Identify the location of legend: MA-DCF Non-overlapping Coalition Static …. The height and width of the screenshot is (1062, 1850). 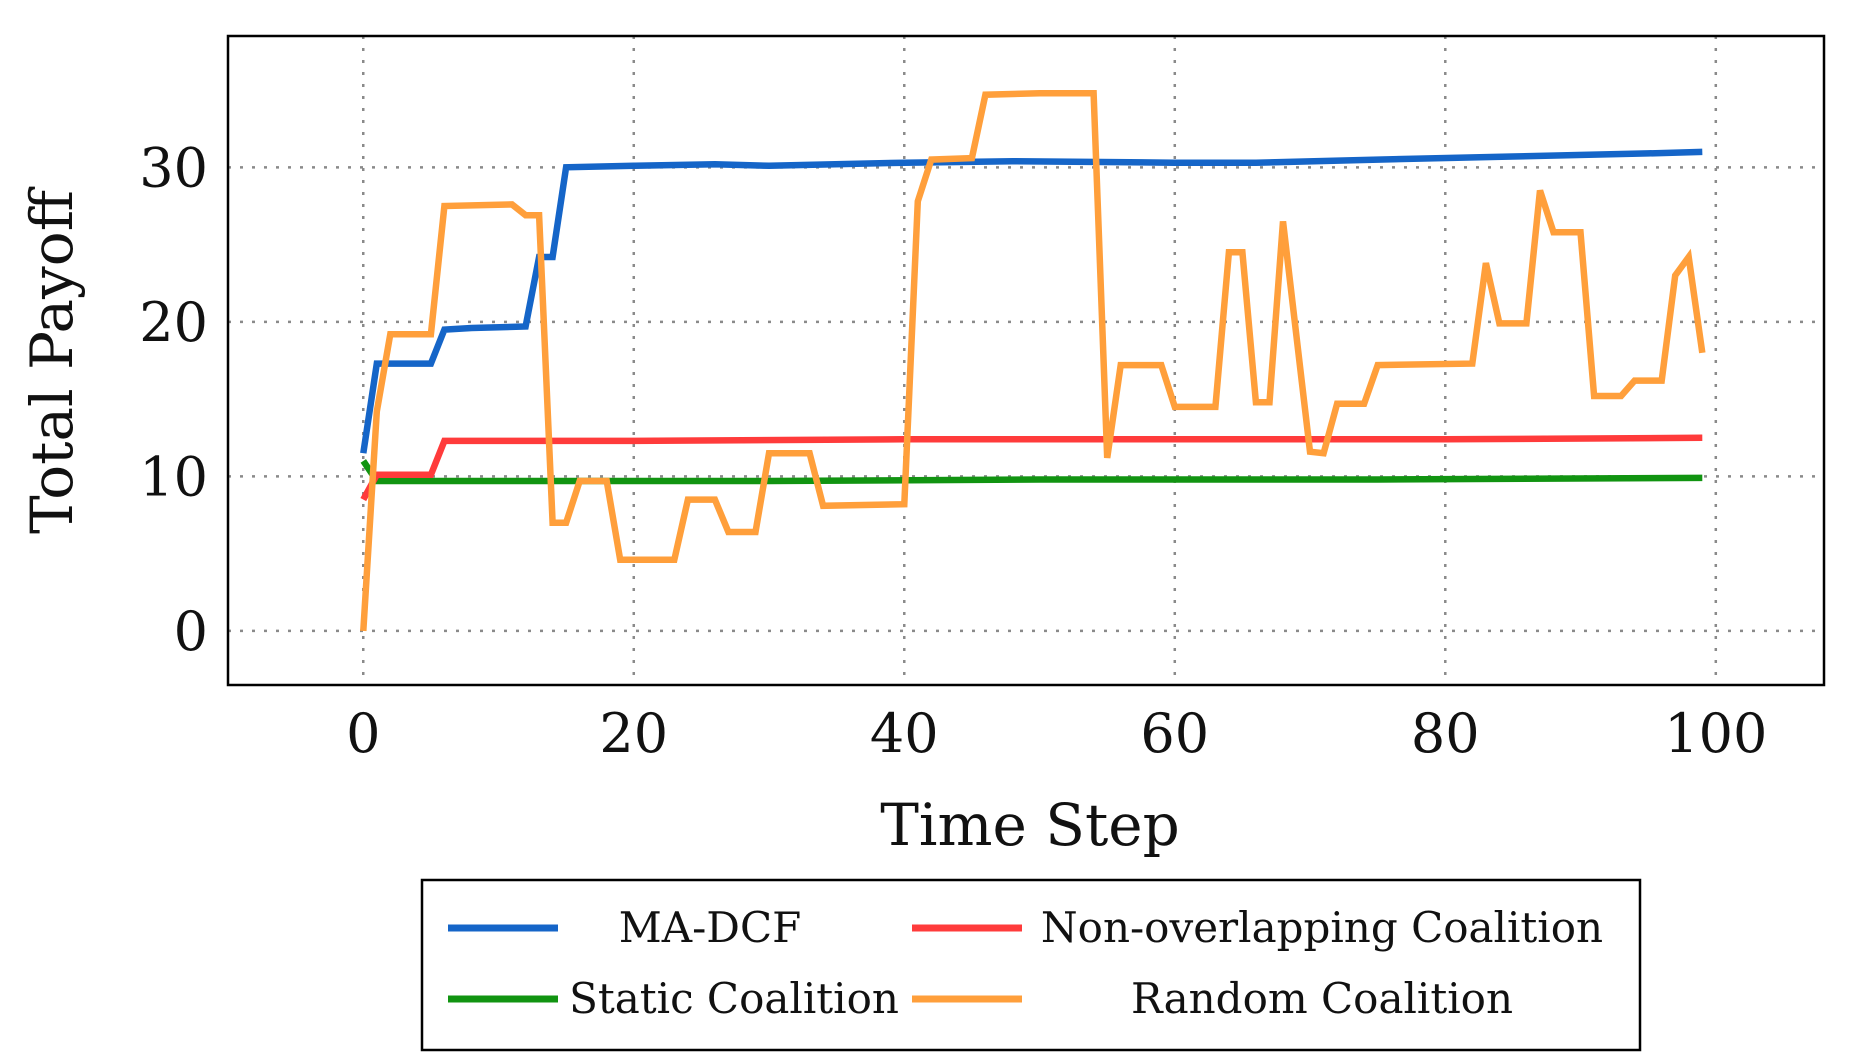
(1031, 965).